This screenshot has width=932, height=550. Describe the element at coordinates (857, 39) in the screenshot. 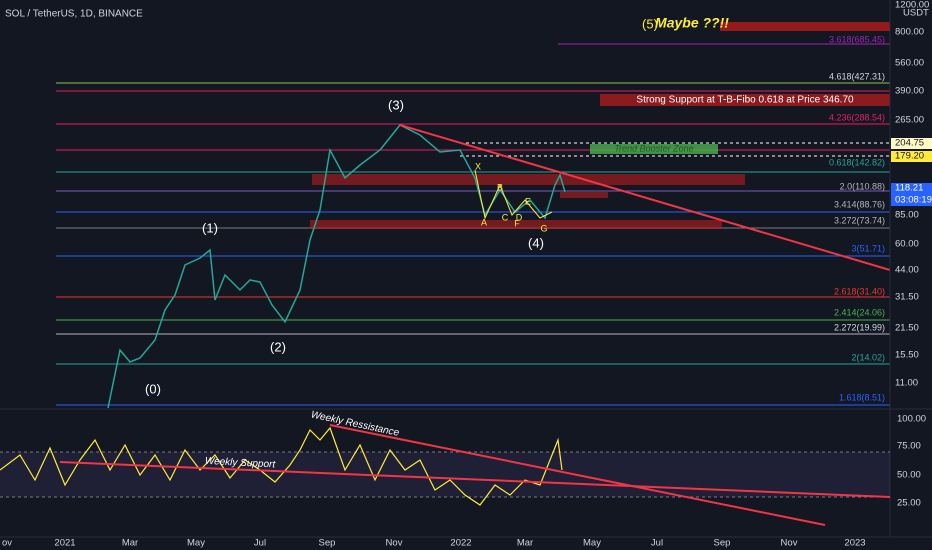

I see `fib-label: 3.618(685.45)` at that location.